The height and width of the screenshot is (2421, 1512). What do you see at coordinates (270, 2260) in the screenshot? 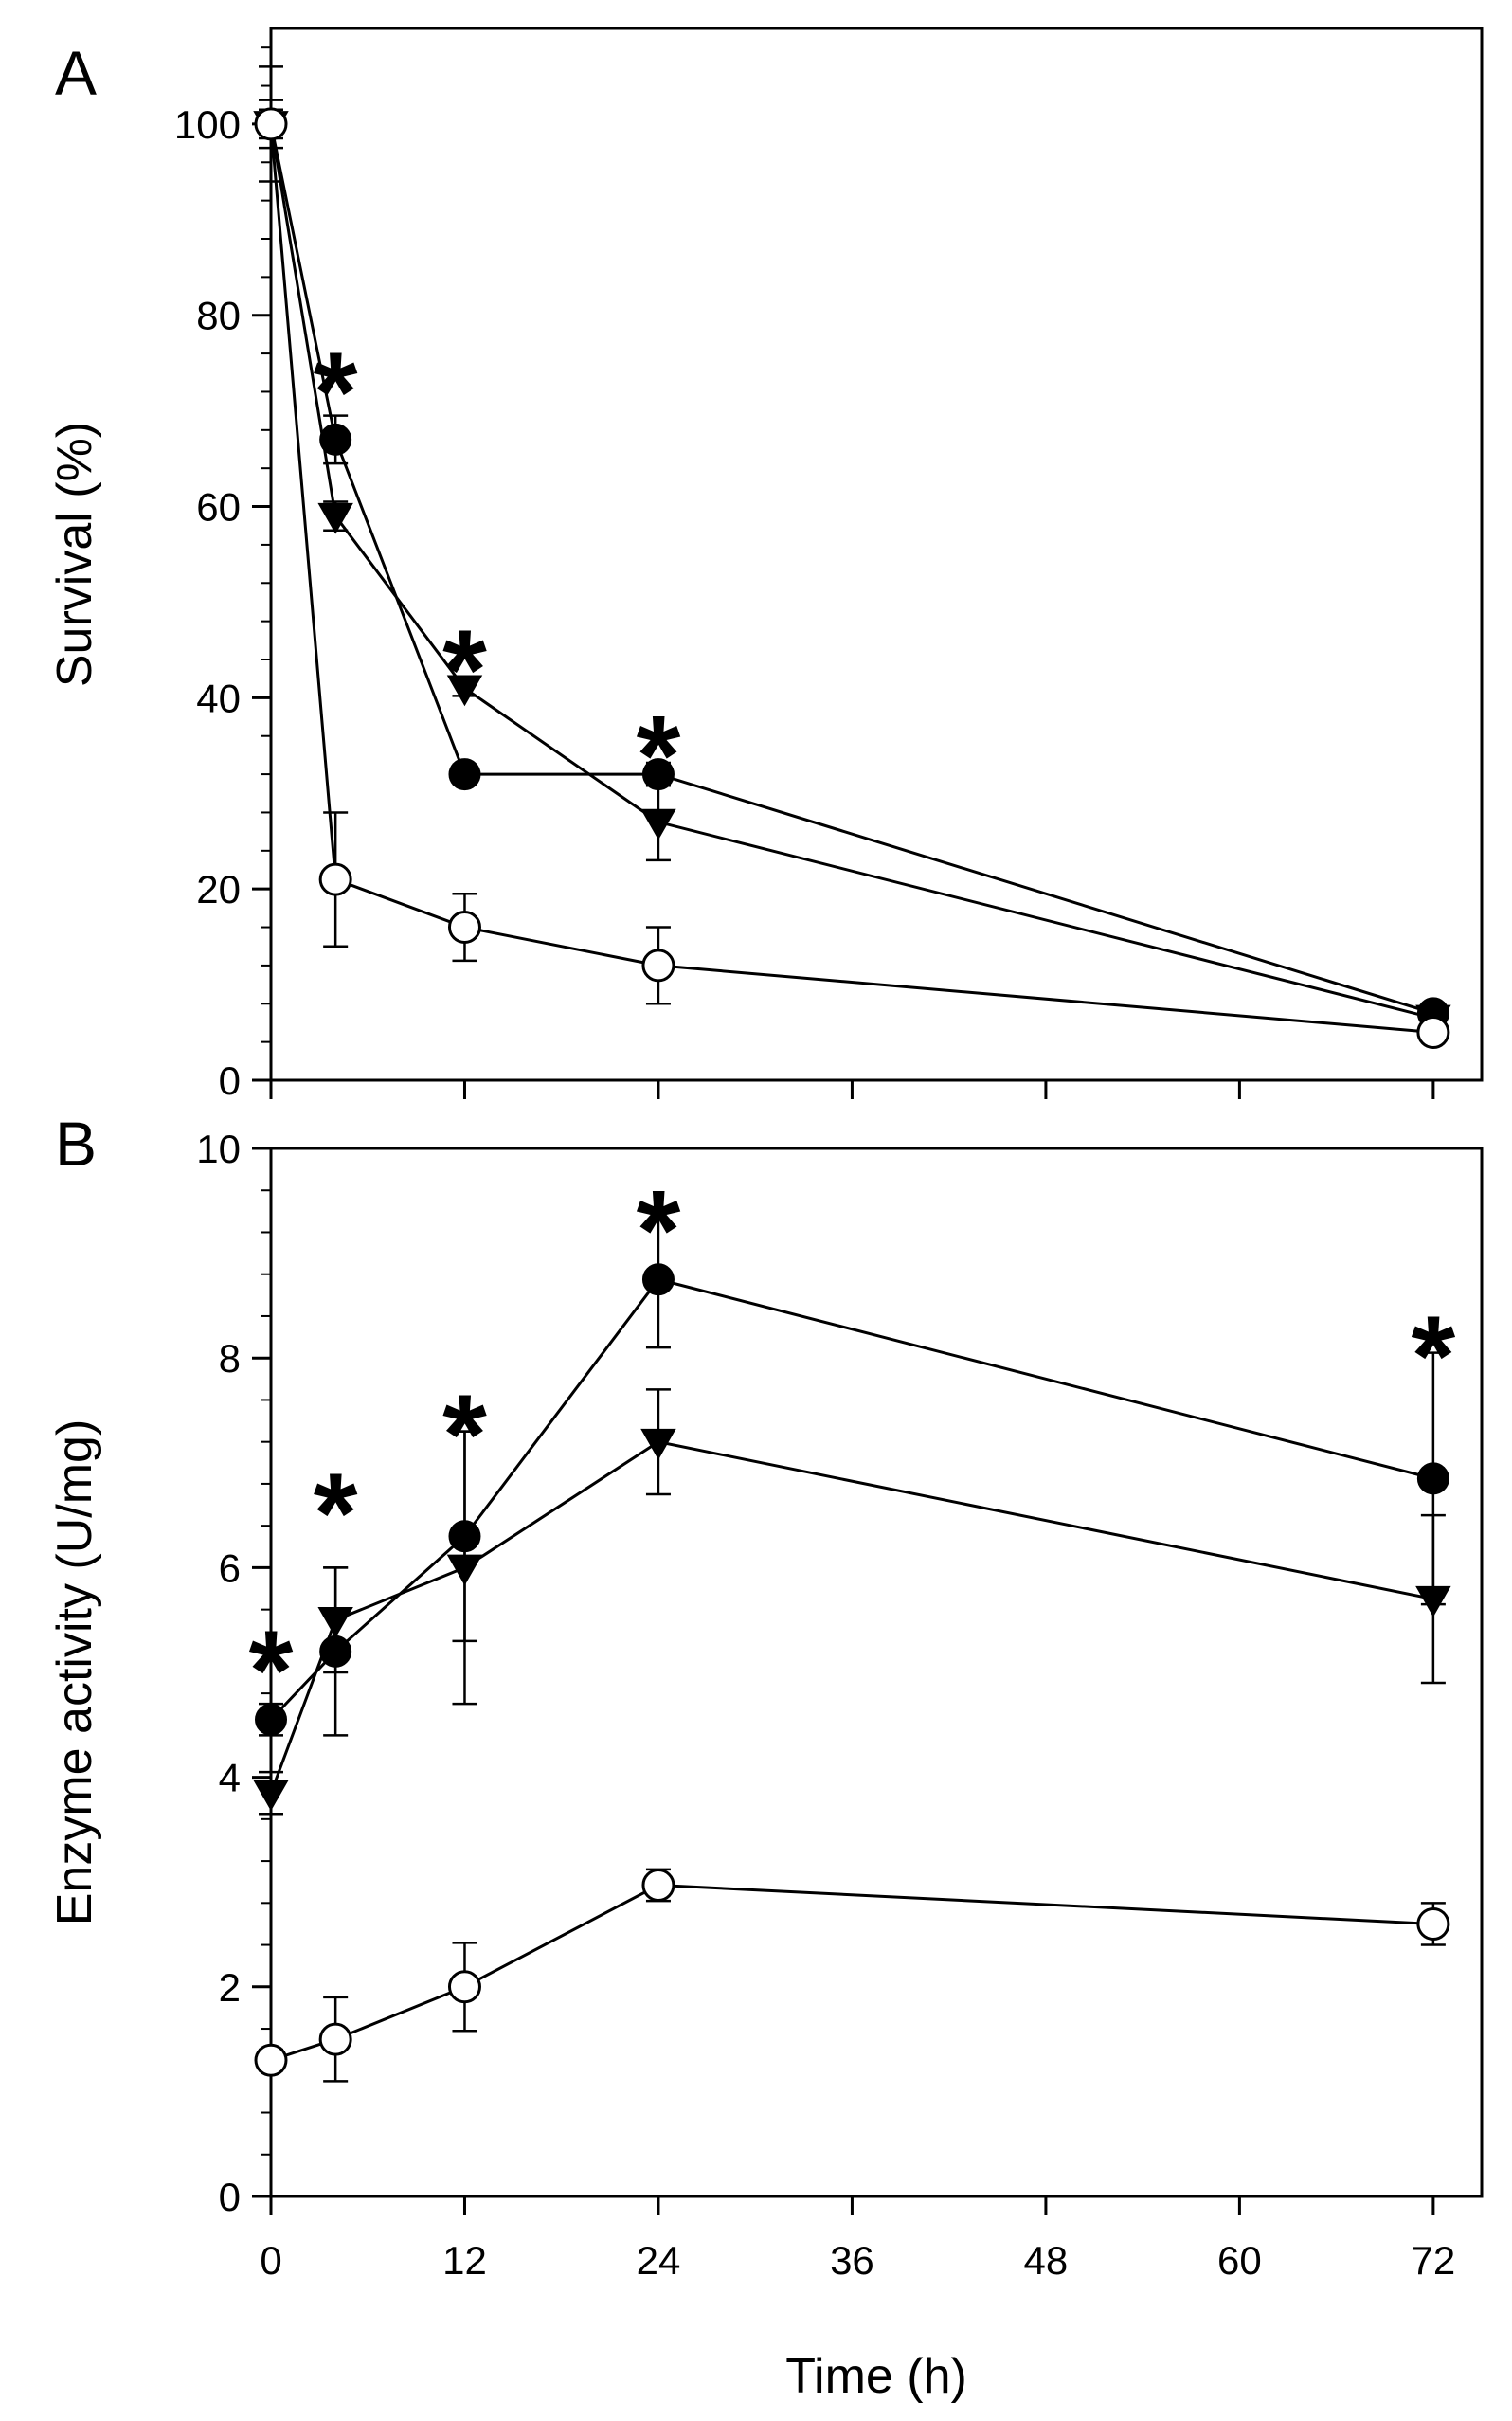
I see `x-tick-label: 0` at bounding box center [270, 2260].